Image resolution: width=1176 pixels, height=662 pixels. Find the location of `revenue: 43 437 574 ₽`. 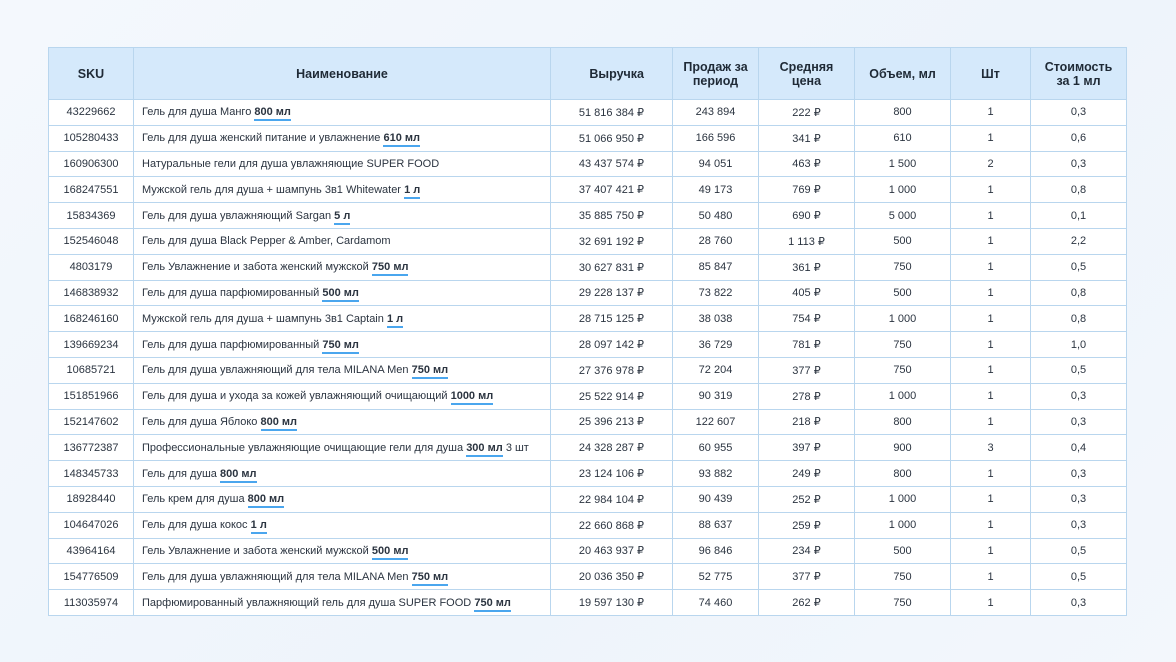

revenue: 43 437 574 ₽ is located at coordinates (611, 164).